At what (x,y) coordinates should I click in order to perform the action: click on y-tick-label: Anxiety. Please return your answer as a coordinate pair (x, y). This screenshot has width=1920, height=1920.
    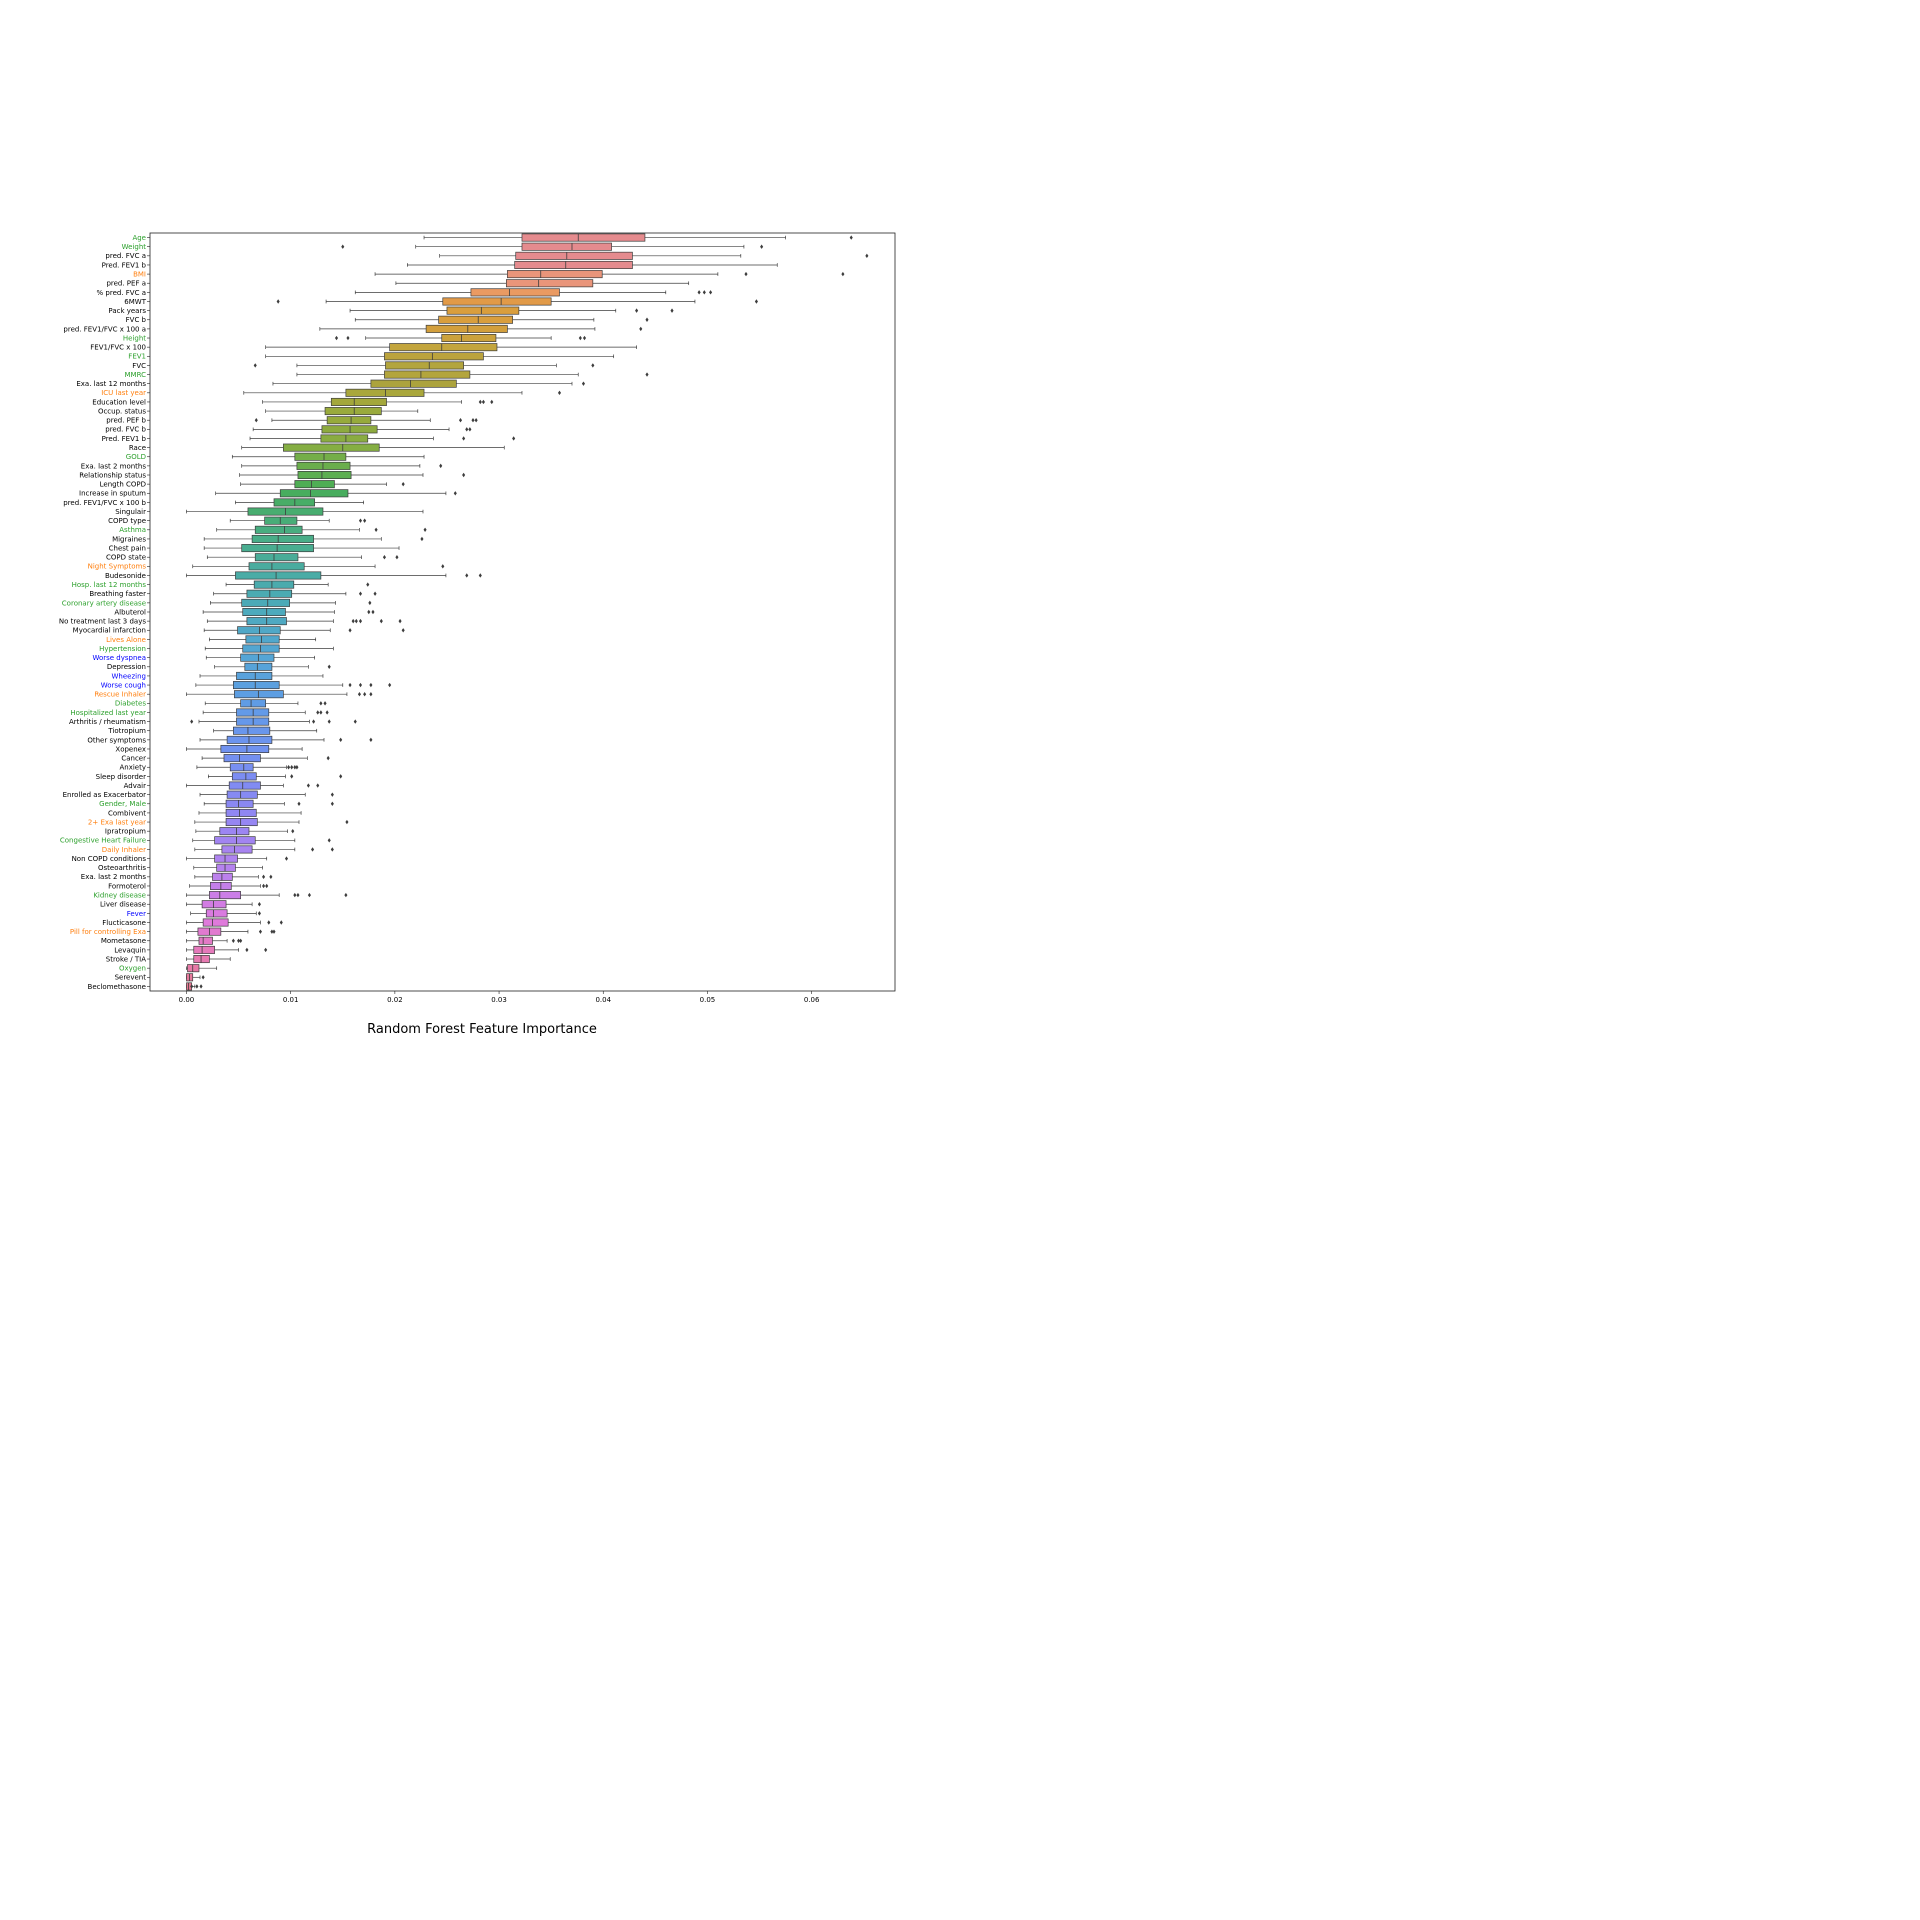
    Looking at the image, I should click on (132, 768).